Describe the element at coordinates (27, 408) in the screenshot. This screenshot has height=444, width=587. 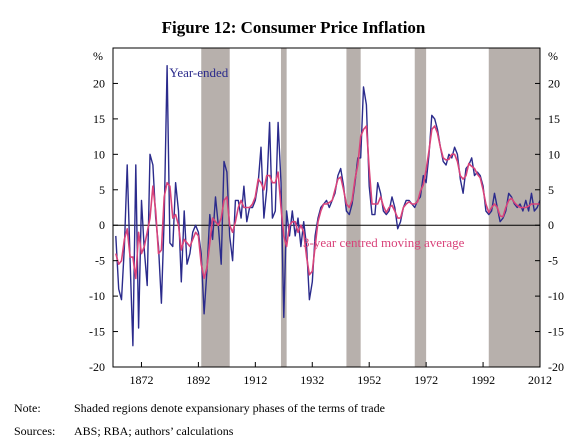
I see `note-label: Note:` at that location.